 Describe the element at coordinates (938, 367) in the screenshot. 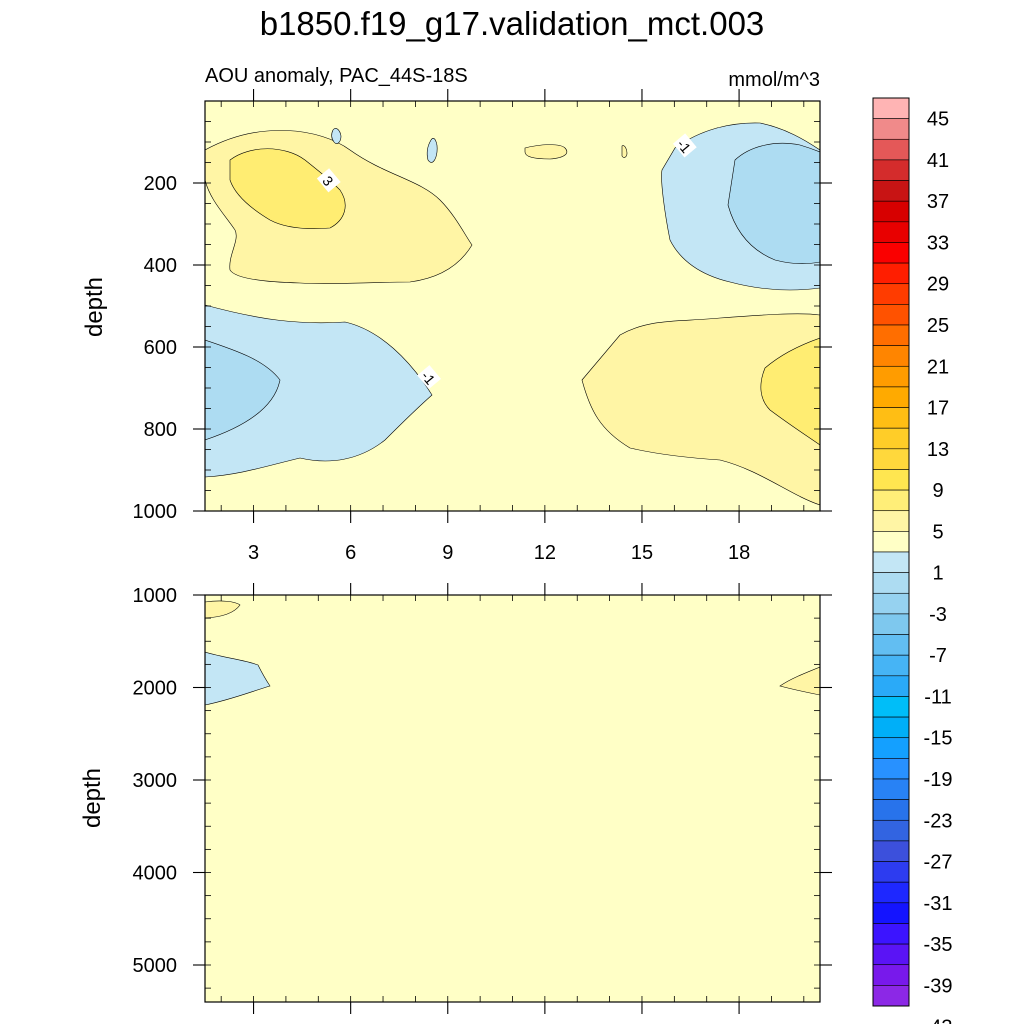

I see `colorbar-label-6: 21` at that location.